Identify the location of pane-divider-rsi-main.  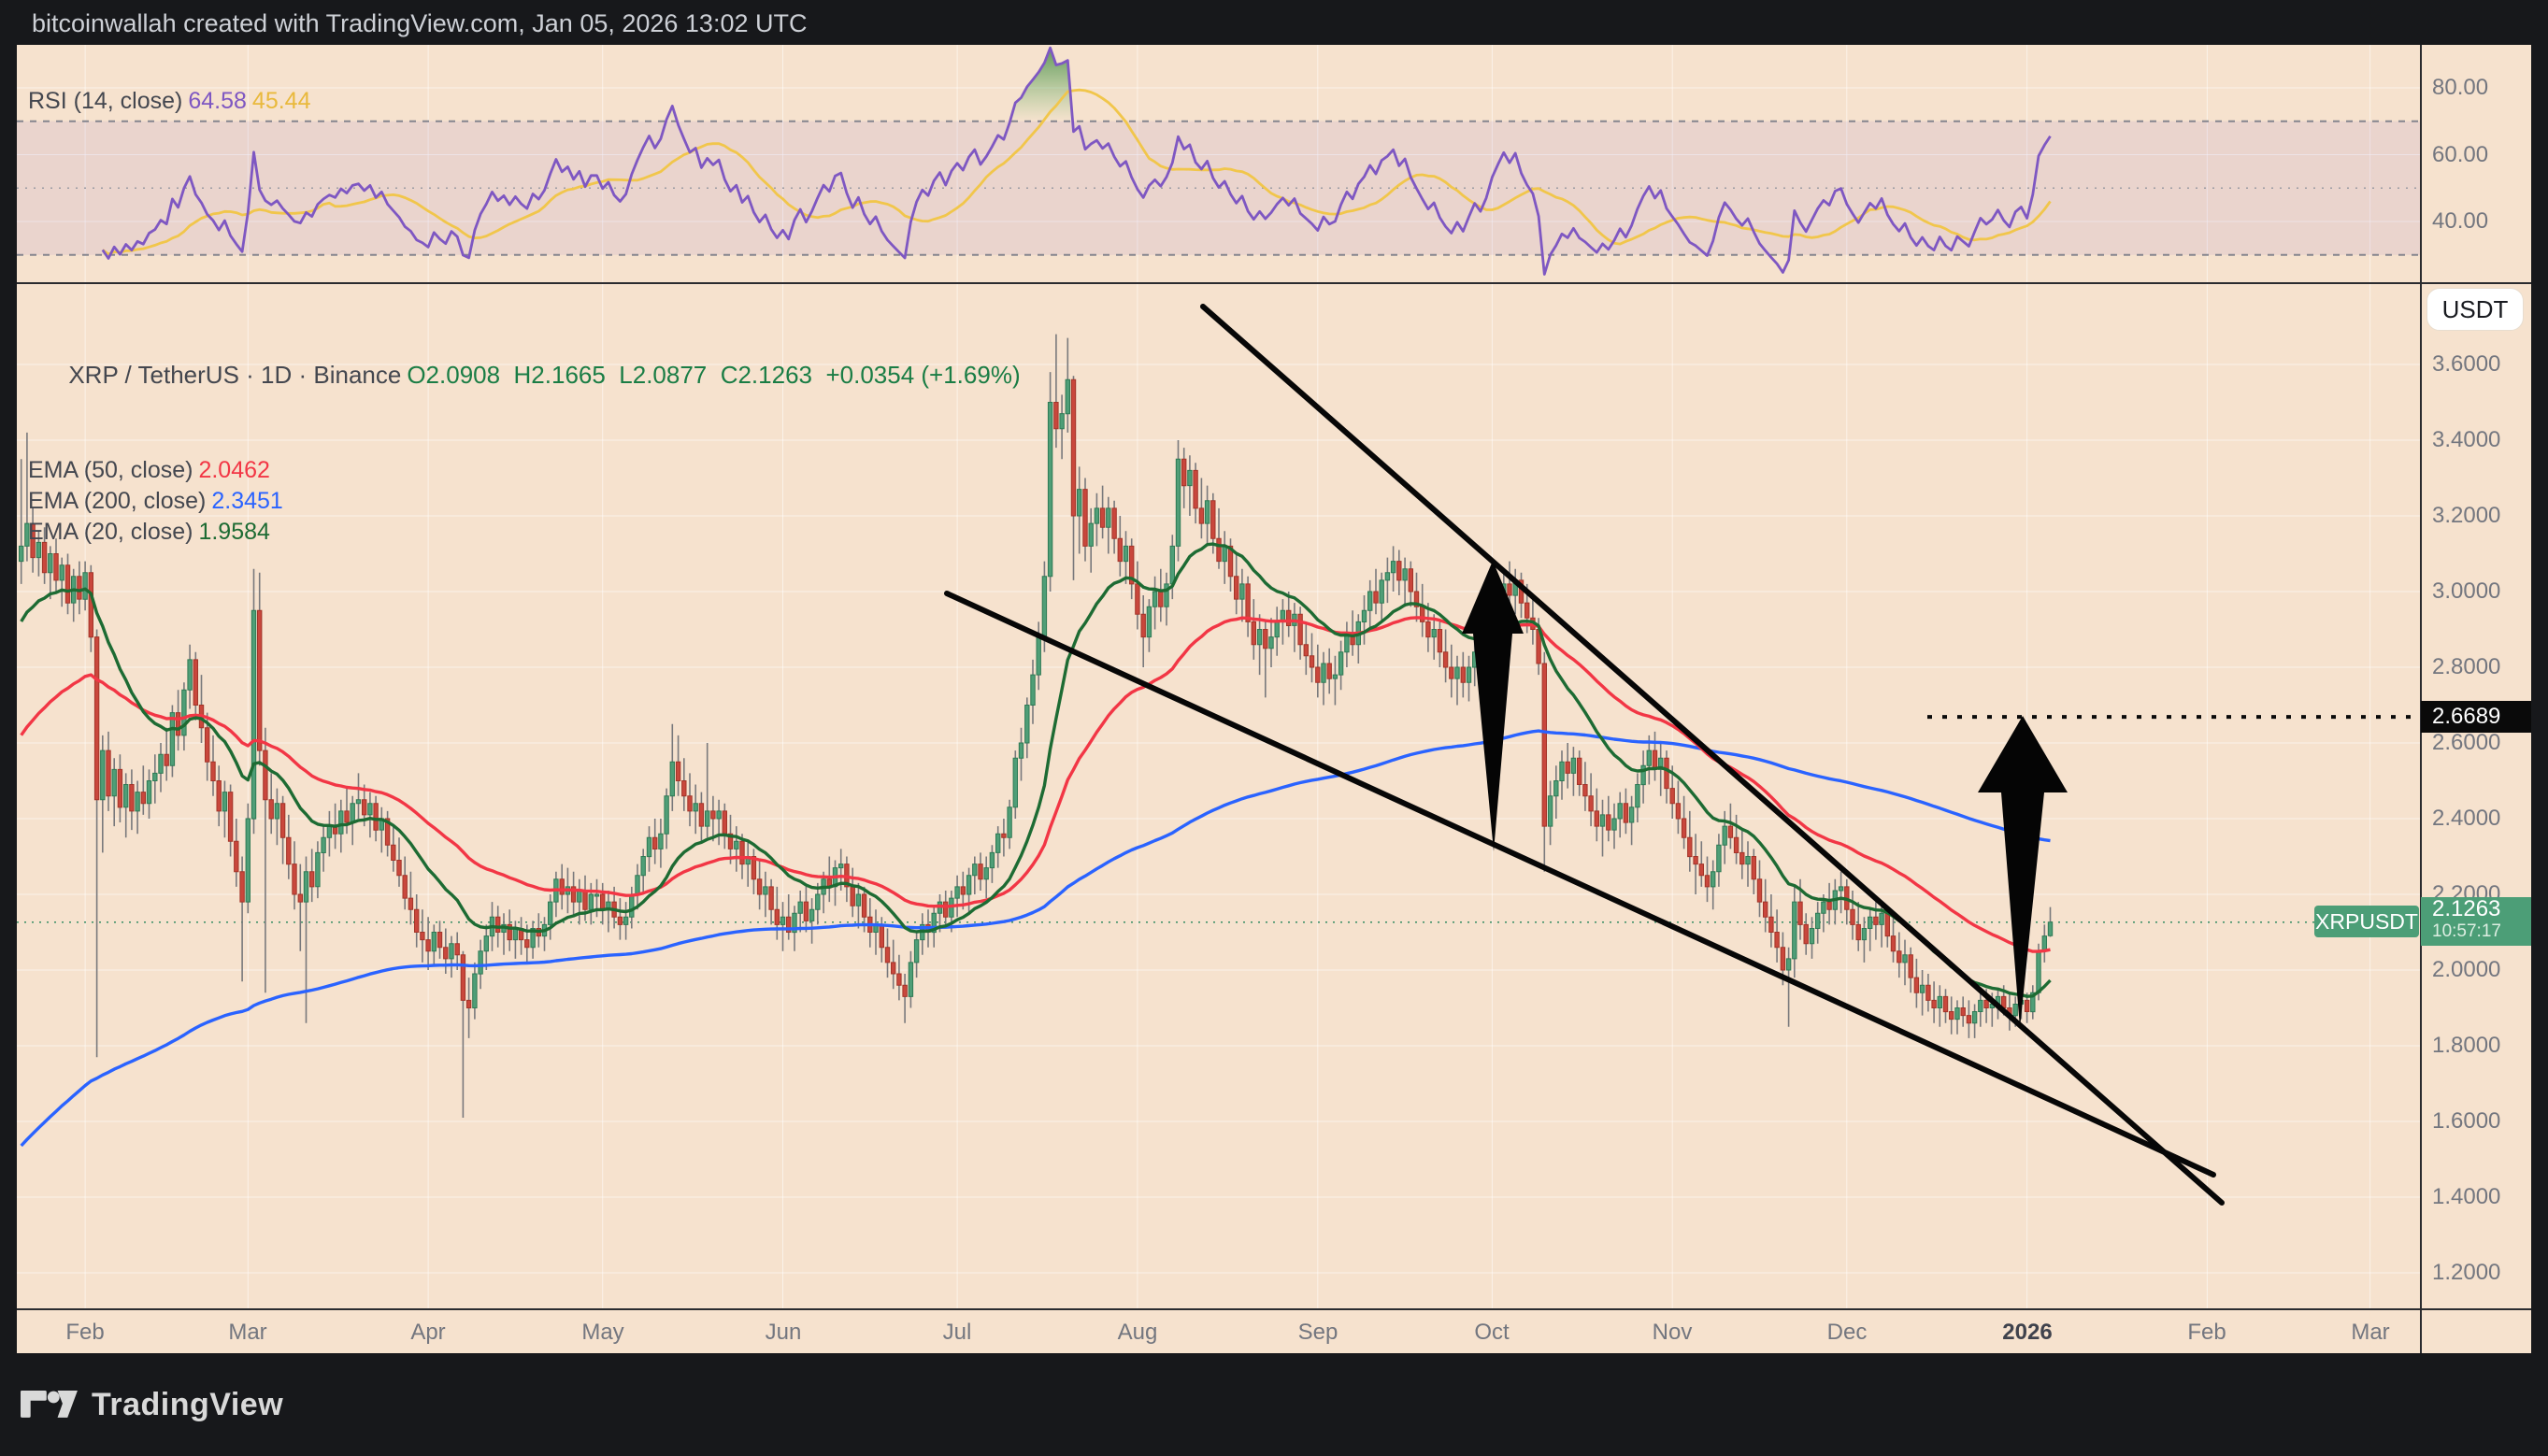
(1274, 283).